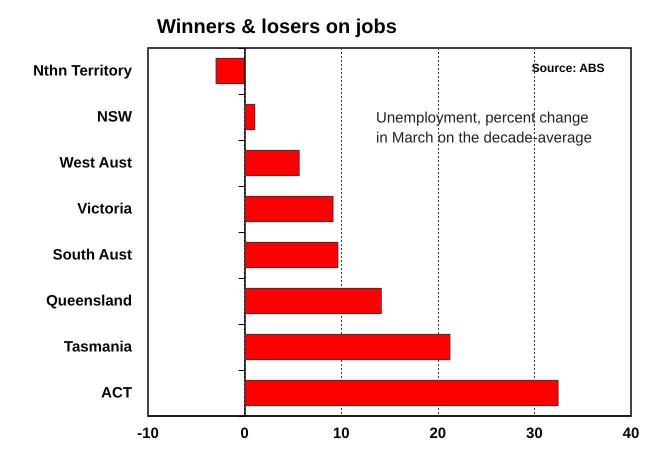 Image resolution: width=645 pixels, height=450 pixels. Describe the element at coordinates (437, 433) in the screenshot. I see `x-tick-label: 20` at that location.